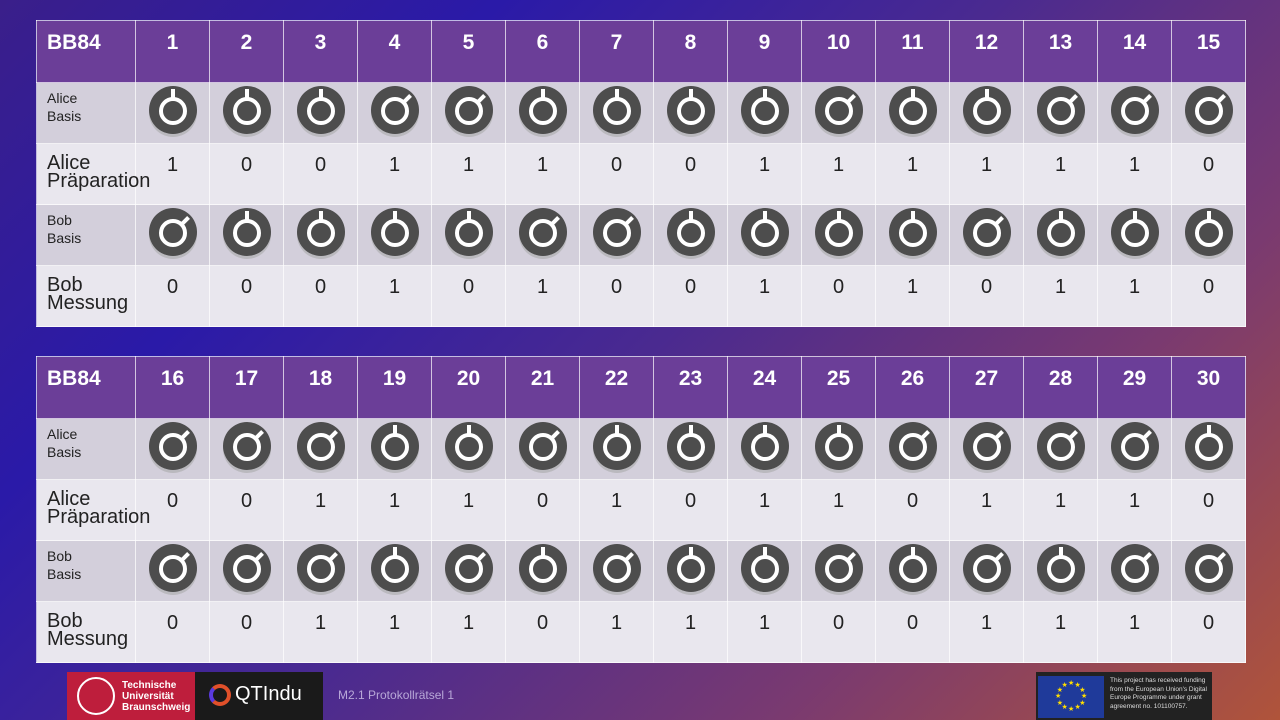 This screenshot has width=1280, height=720. What do you see at coordinates (86, 632) in the screenshot?
I see `row-label: Bob Messung` at bounding box center [86, 632].